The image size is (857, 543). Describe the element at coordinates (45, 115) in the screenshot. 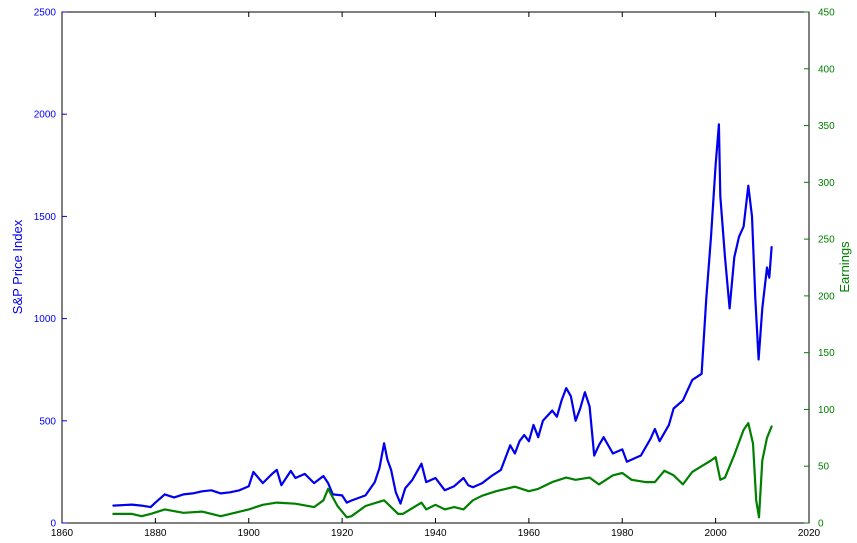

I see `y-left-tick-label: 2000` at that location.